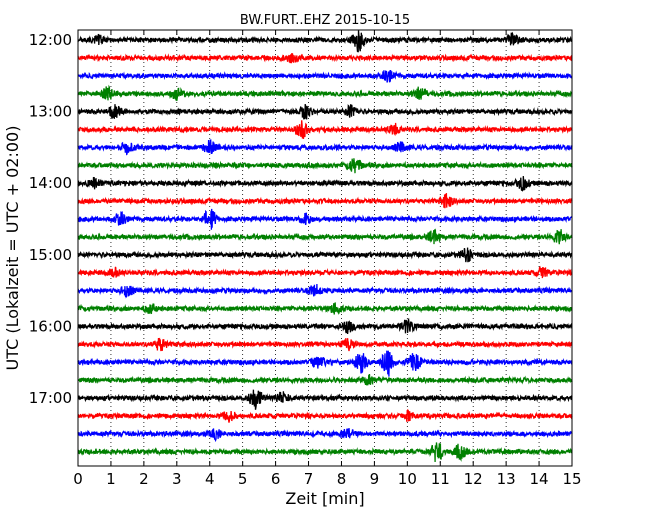 The width and height of the screenshot is (650, 520). I want to click on y-tick-label: 12:00, so click(50, 40).